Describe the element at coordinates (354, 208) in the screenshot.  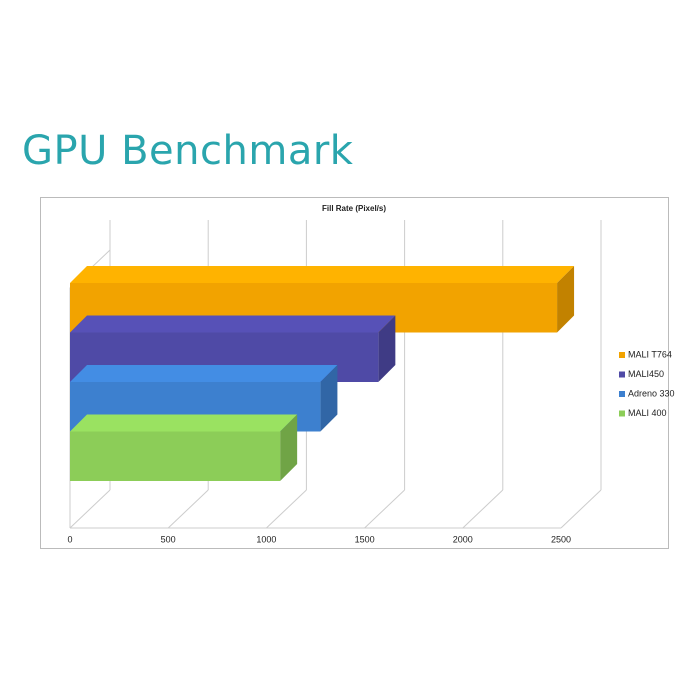
I see `chart-title: Fill Rate (Pixel/s)` at that location.